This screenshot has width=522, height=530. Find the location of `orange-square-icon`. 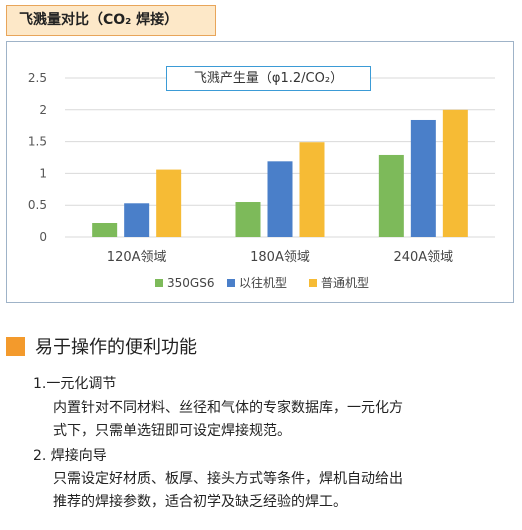

orange-square-icon is located at coordinates (15, 346).